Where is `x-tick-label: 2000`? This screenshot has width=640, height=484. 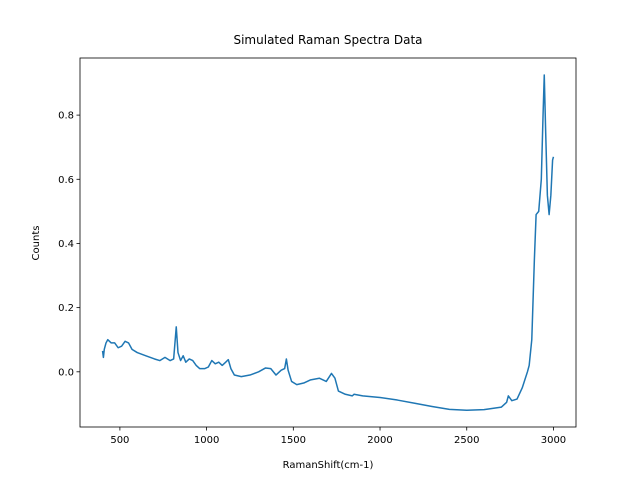
x-tick-label: 2000 is located at coordinates (379, 440).